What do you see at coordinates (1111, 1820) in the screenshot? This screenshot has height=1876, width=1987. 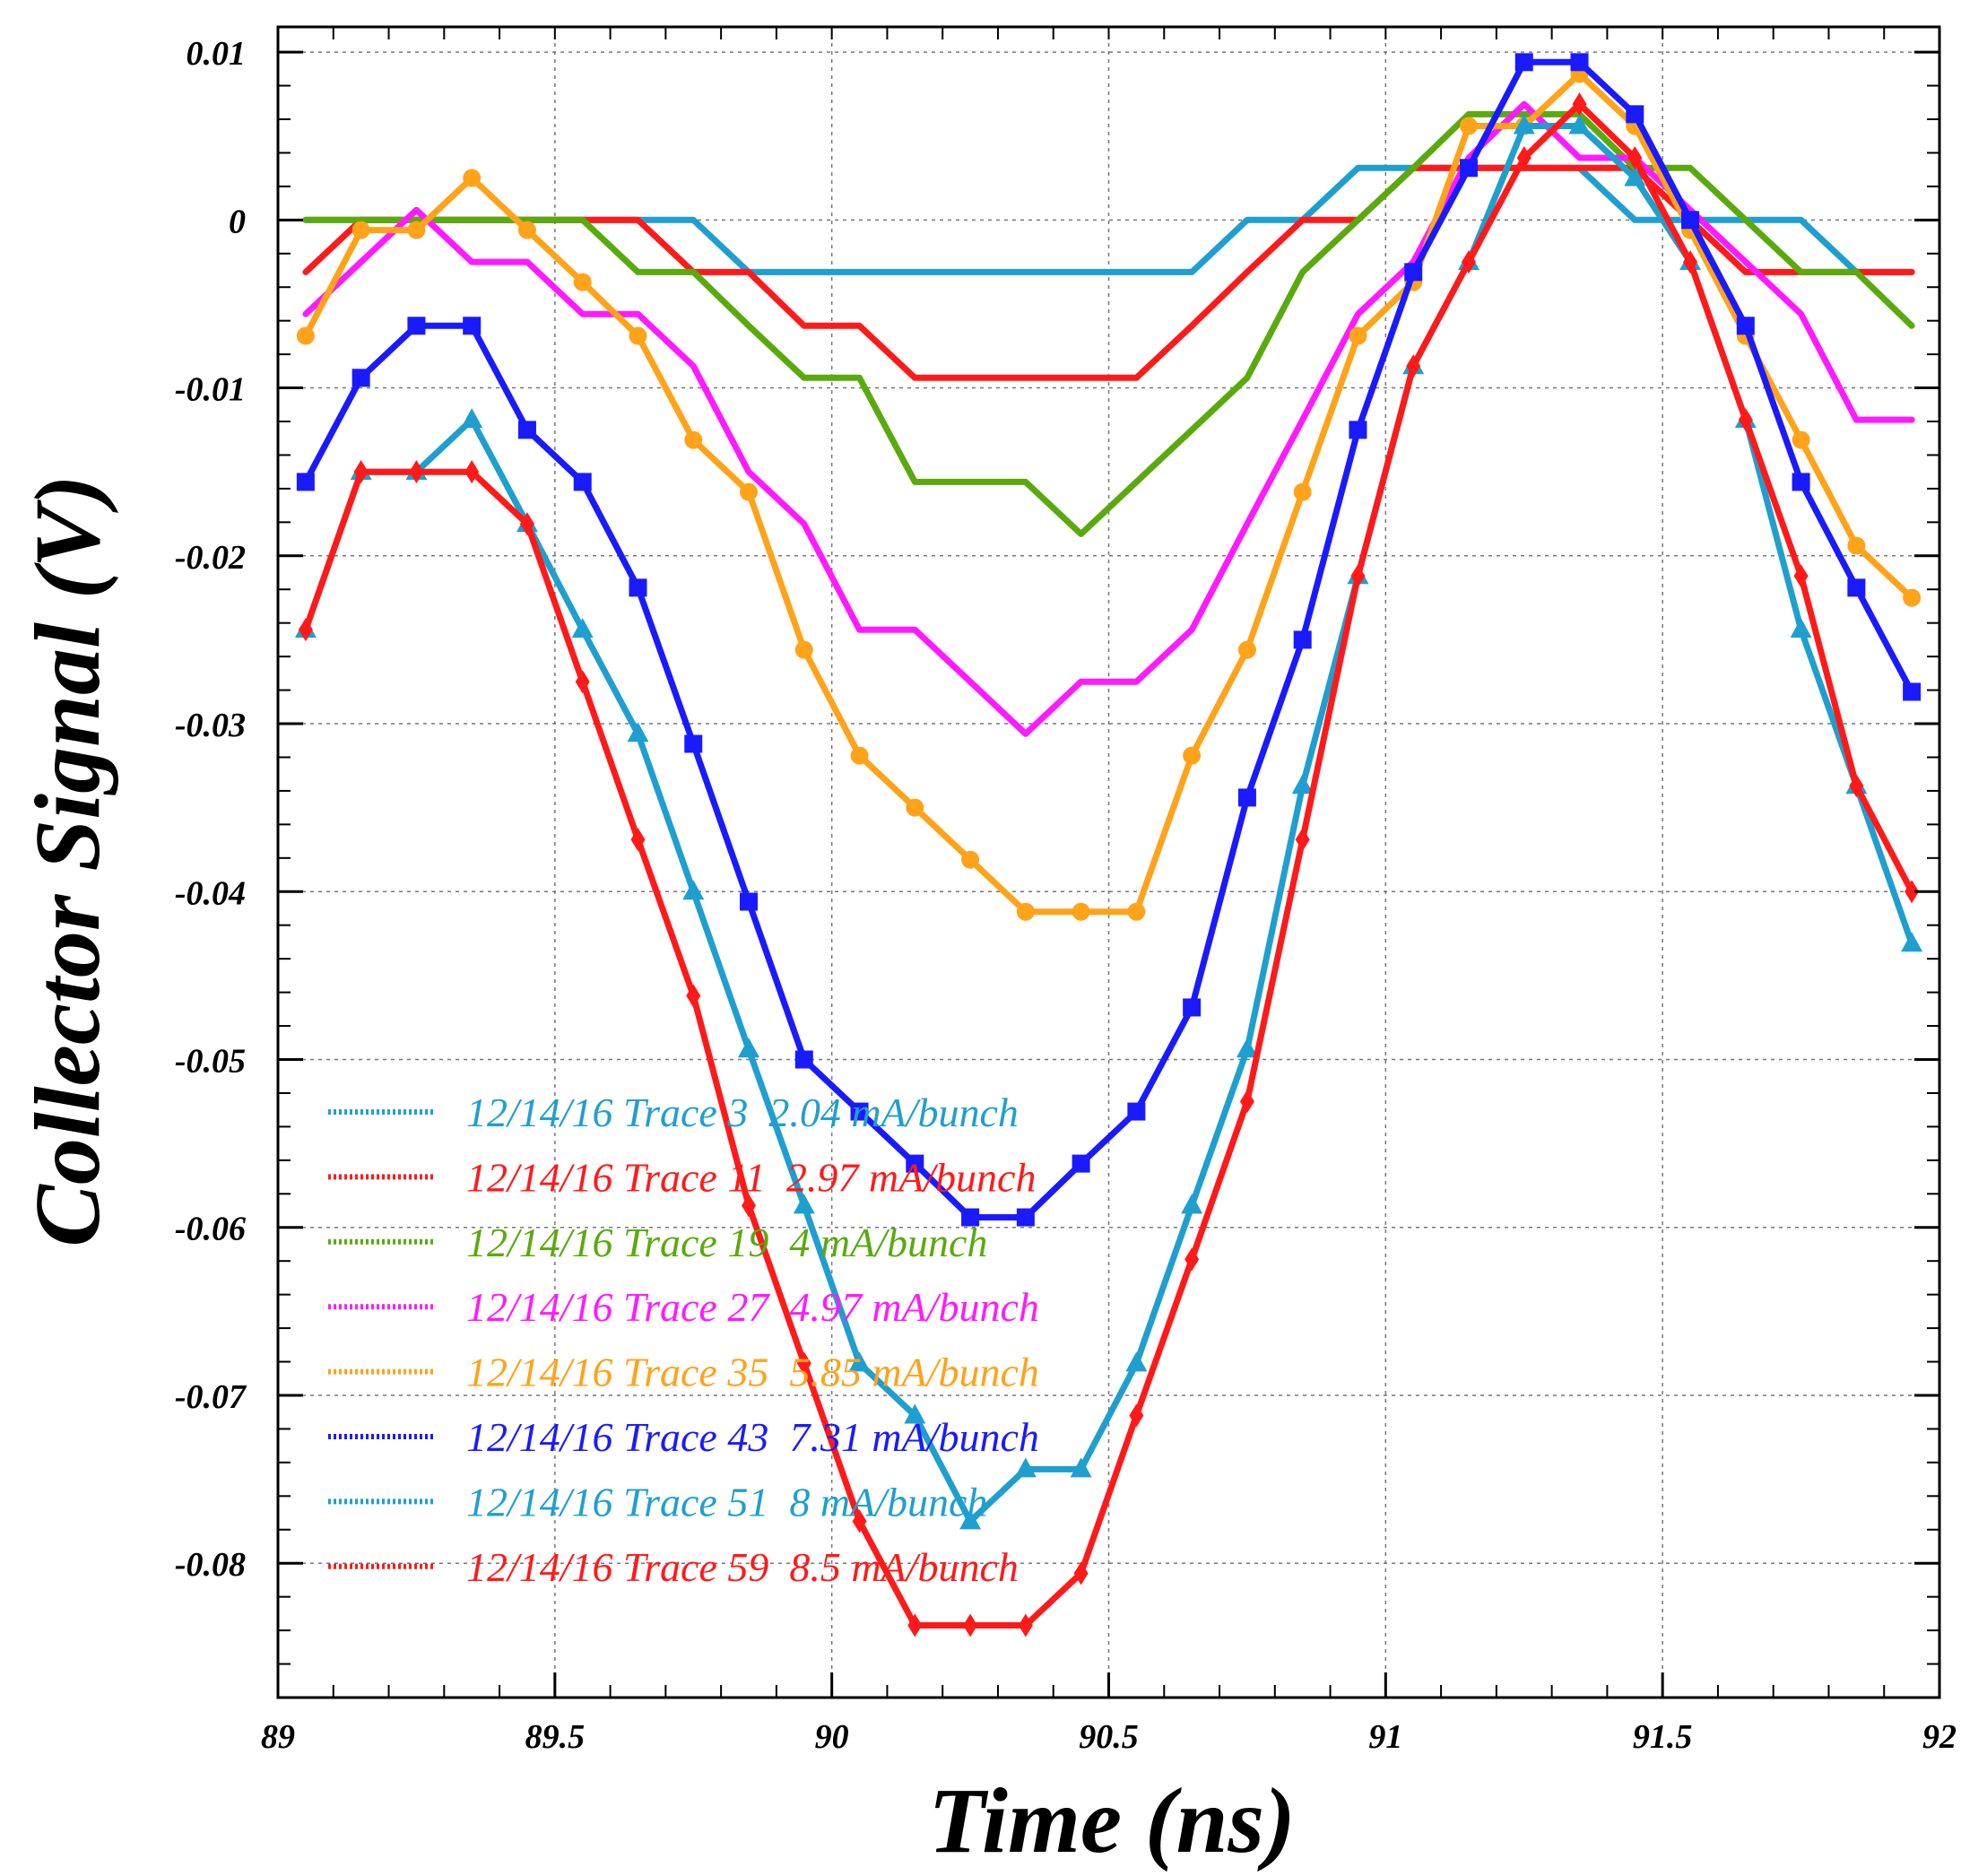 I see `x-axis-title: Time (ns)` at bounding box center [1111, 1820].